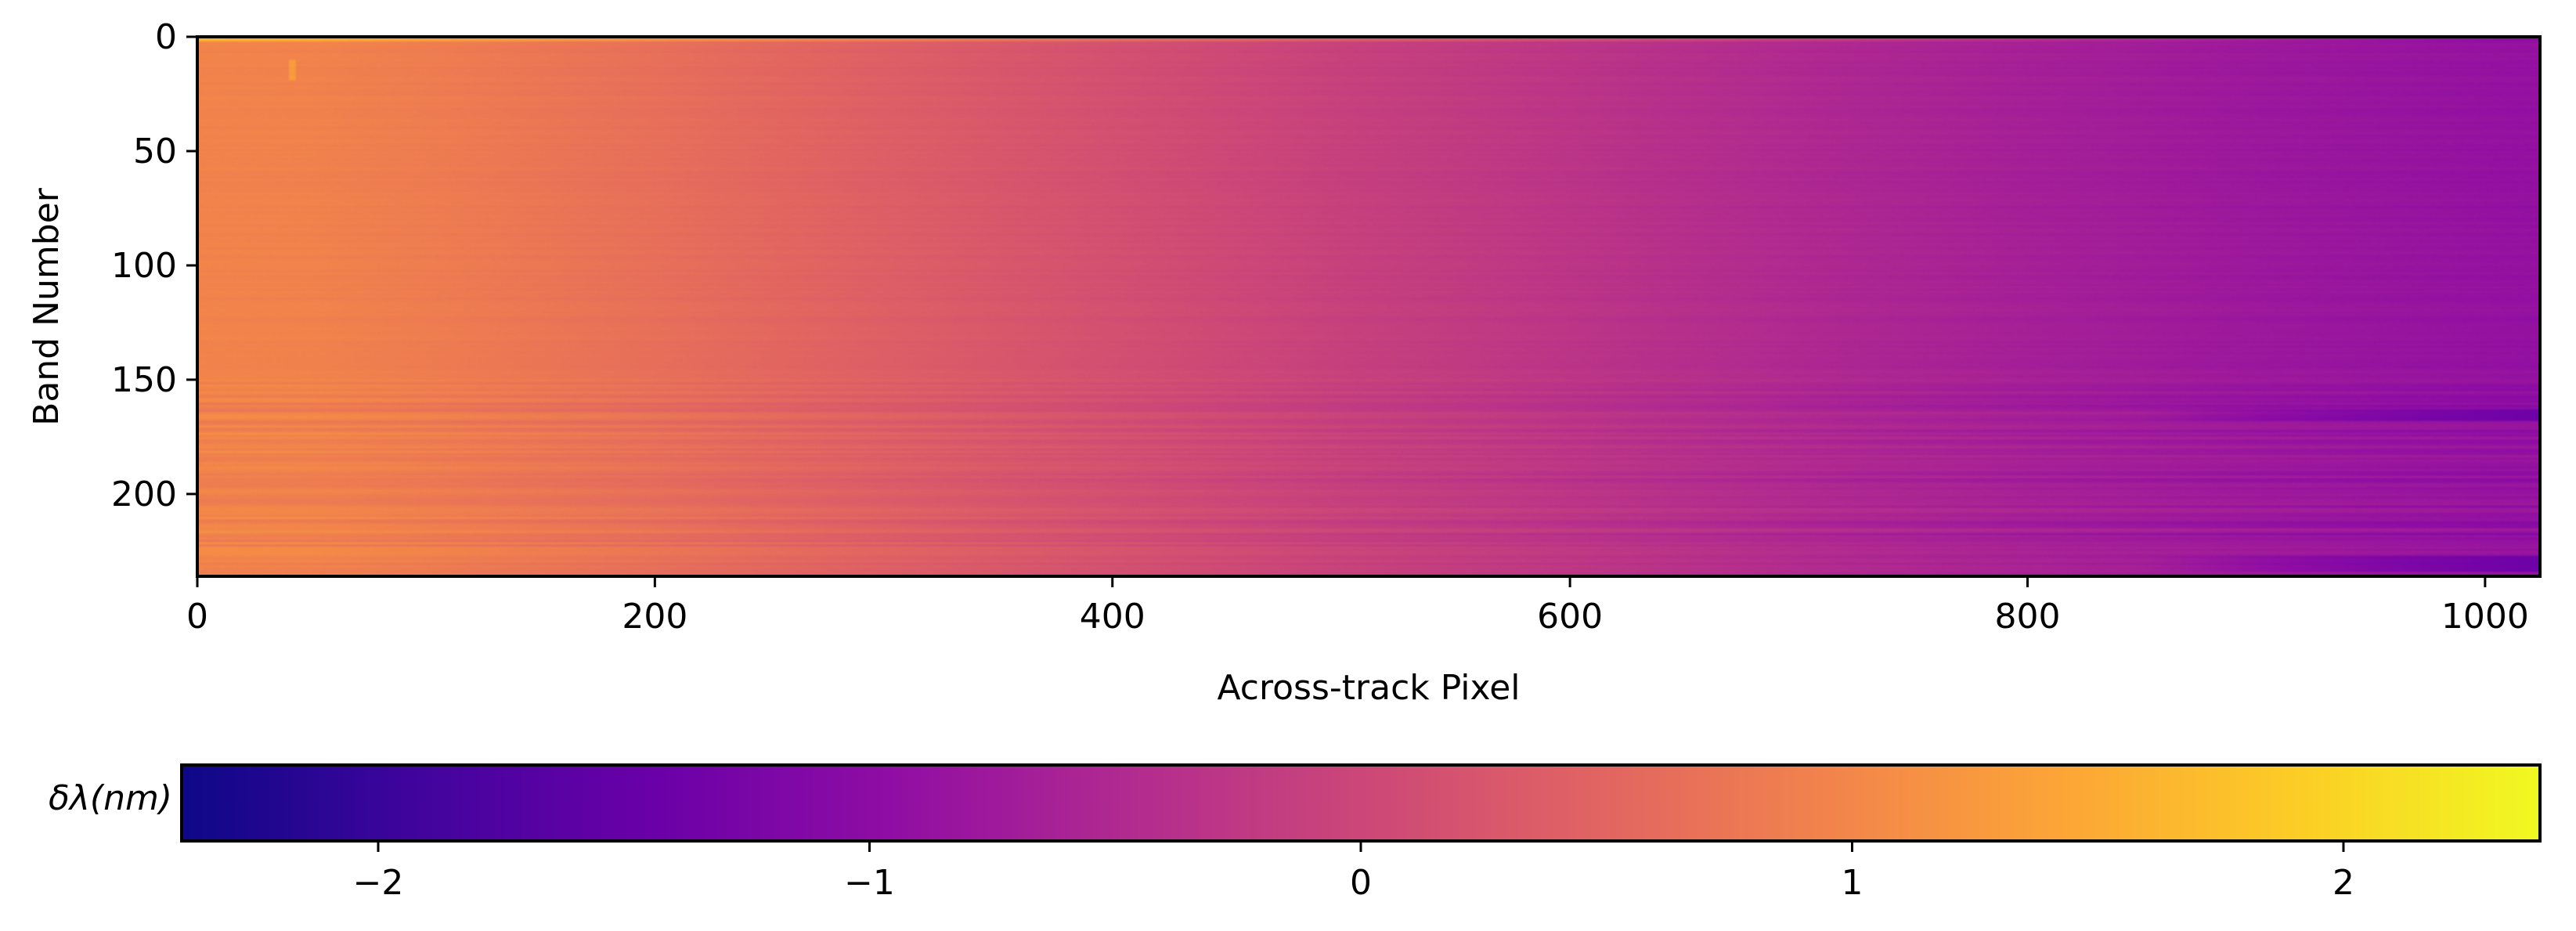  Describe the element at coordinates (110, 798) in the screenshot. I see `colorbar-label: δλ(nm)` at that location.